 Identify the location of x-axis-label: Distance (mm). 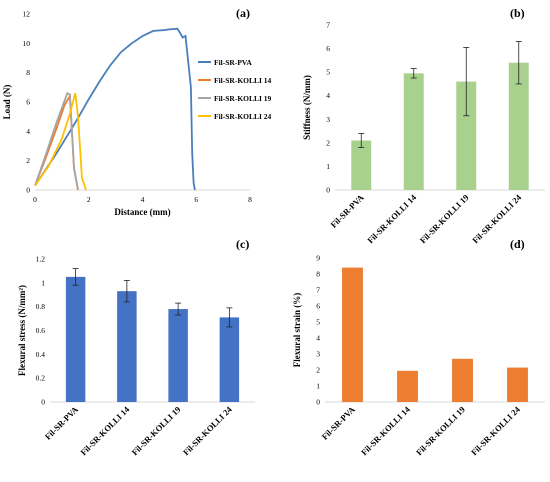
(142, 212).